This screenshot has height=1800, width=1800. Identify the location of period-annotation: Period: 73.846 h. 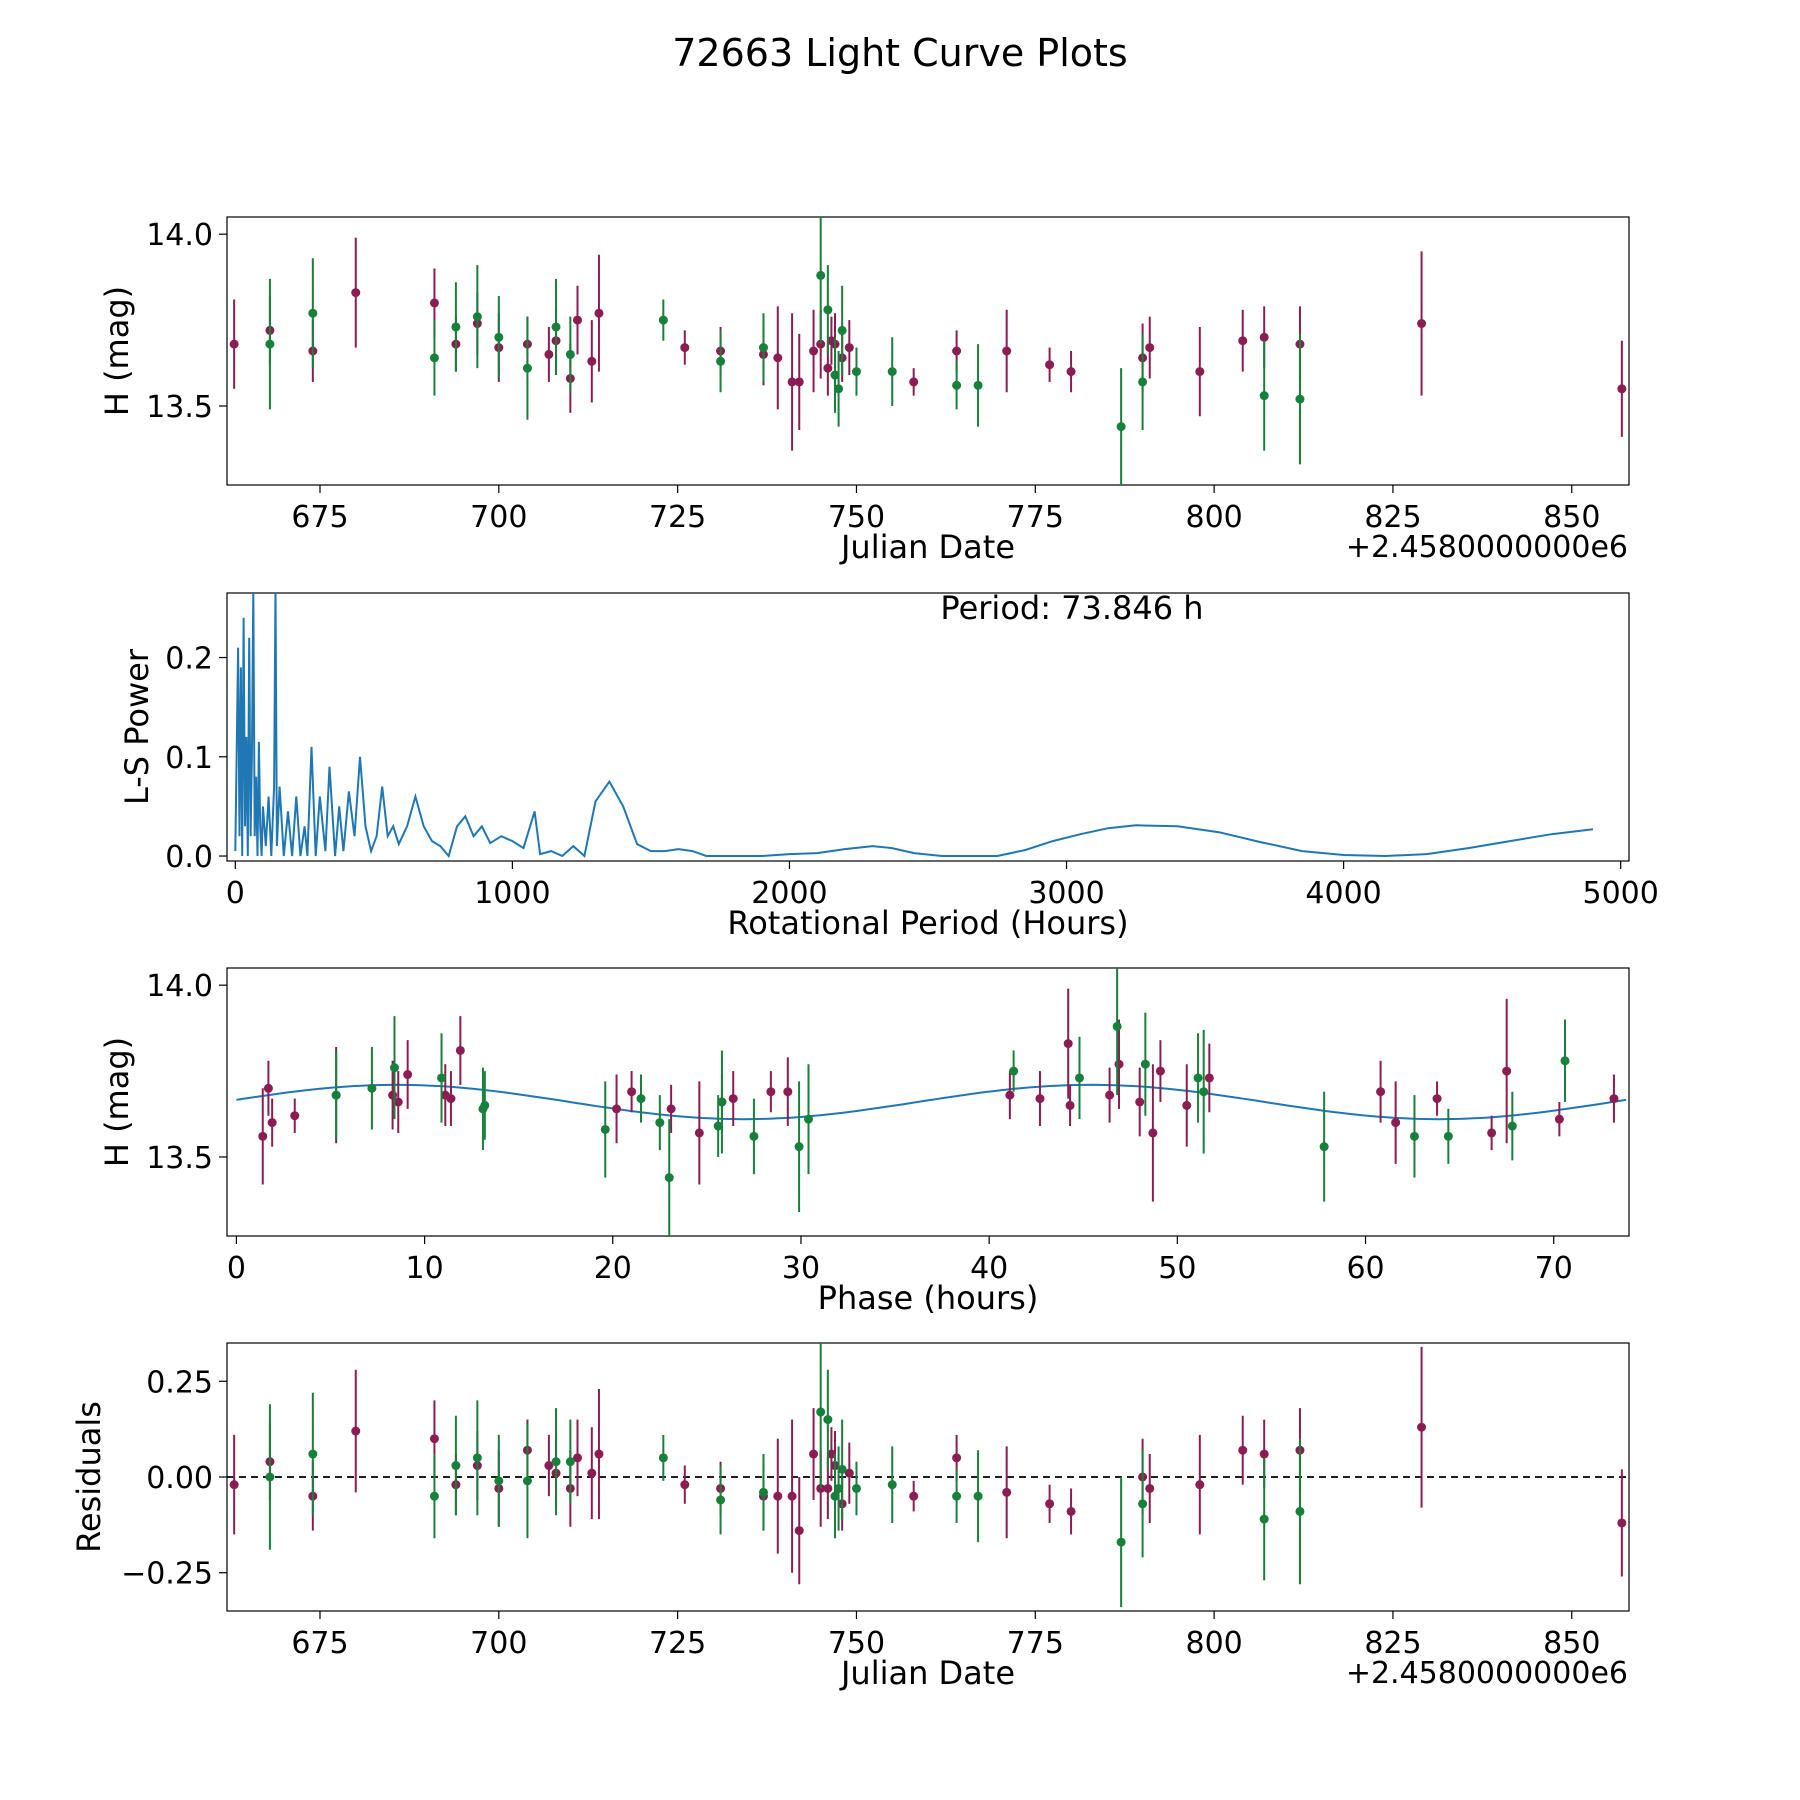
(1071, 608).